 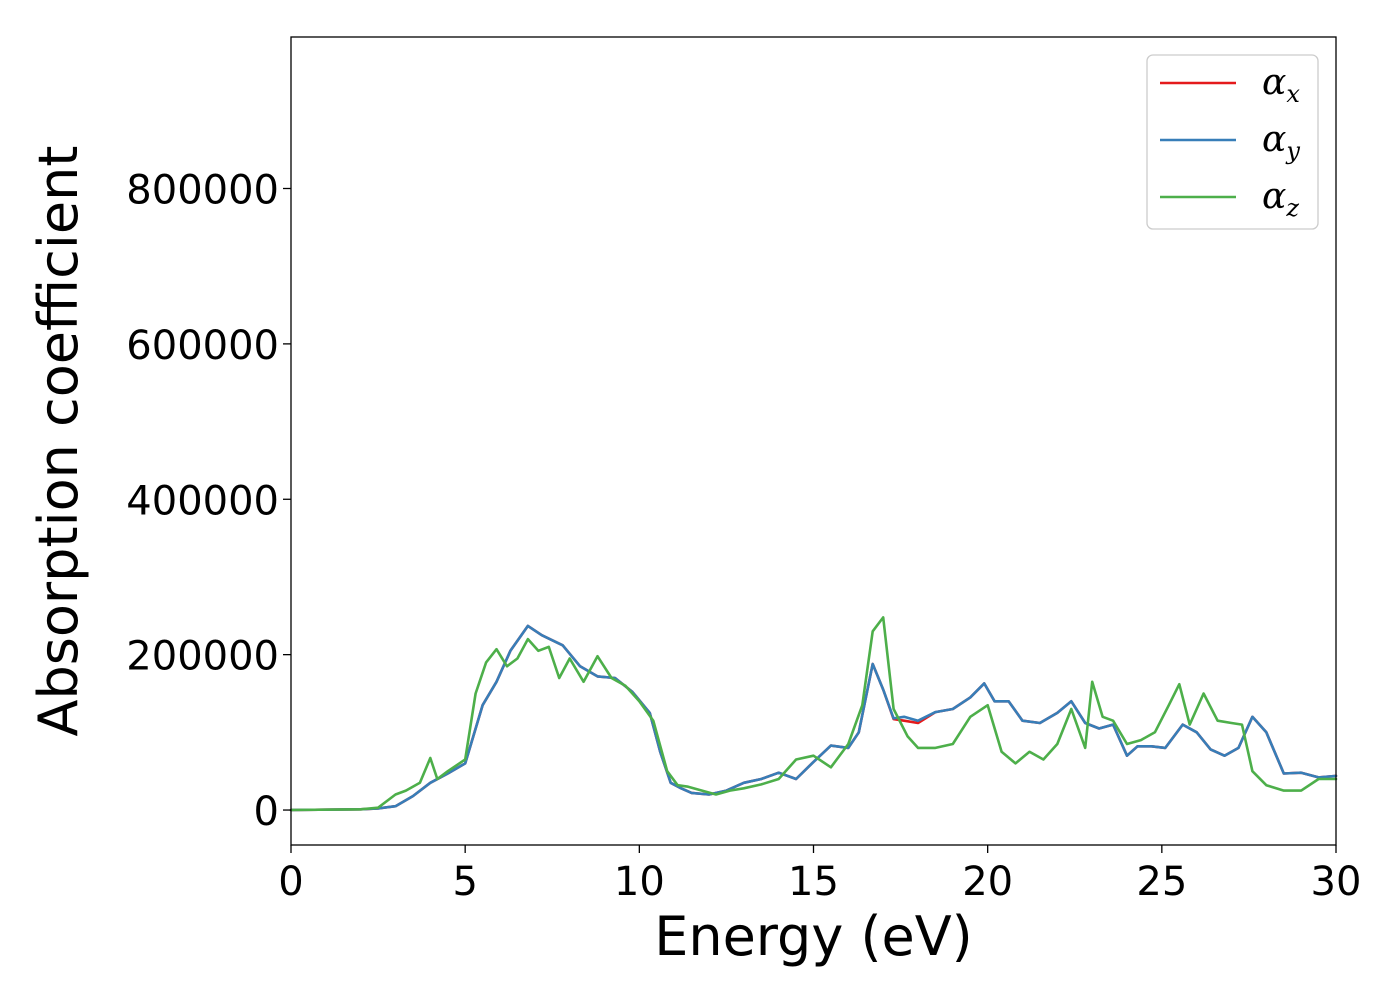 I want to click on series-layer, so click(x=813, y=714).